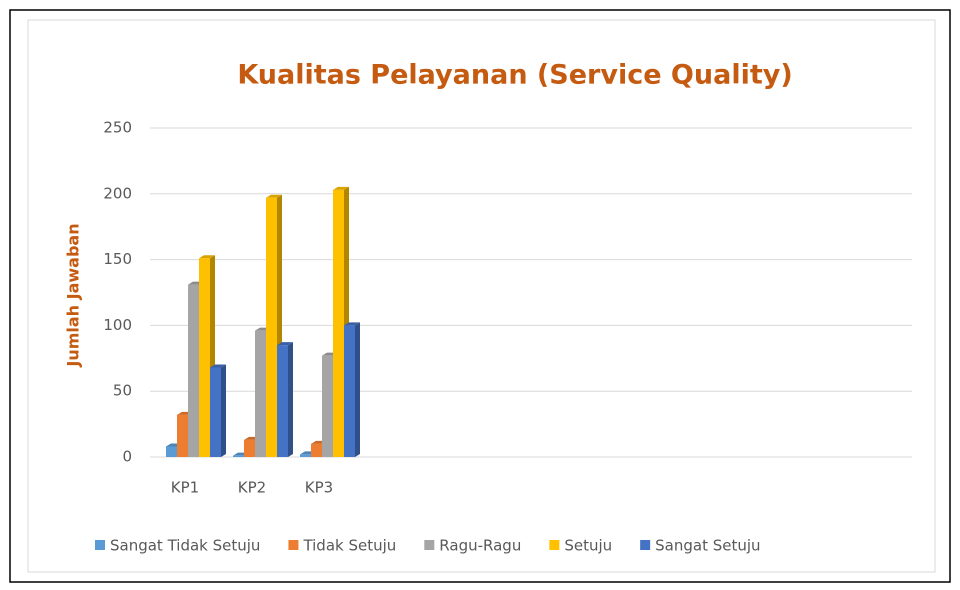 The width and height of the screenshot is (960, 590). What do you see at coordinates (514, 75) in the screenshot?
I see `chart-title: Kualitas Pelayanan (Service Quality)` at bounding box center [514, 75].